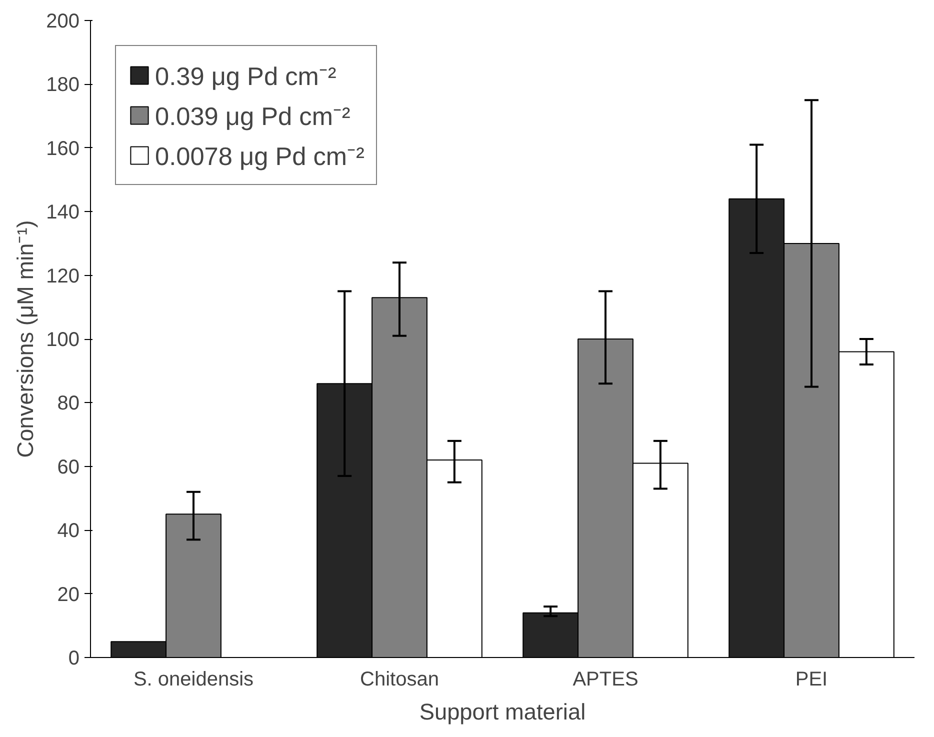  What do you see at coordinates (245, 77) in the screenshot?
I see `legend-label: 0.39 μg Pd cm⁻²` at bounding box center [245, 77].